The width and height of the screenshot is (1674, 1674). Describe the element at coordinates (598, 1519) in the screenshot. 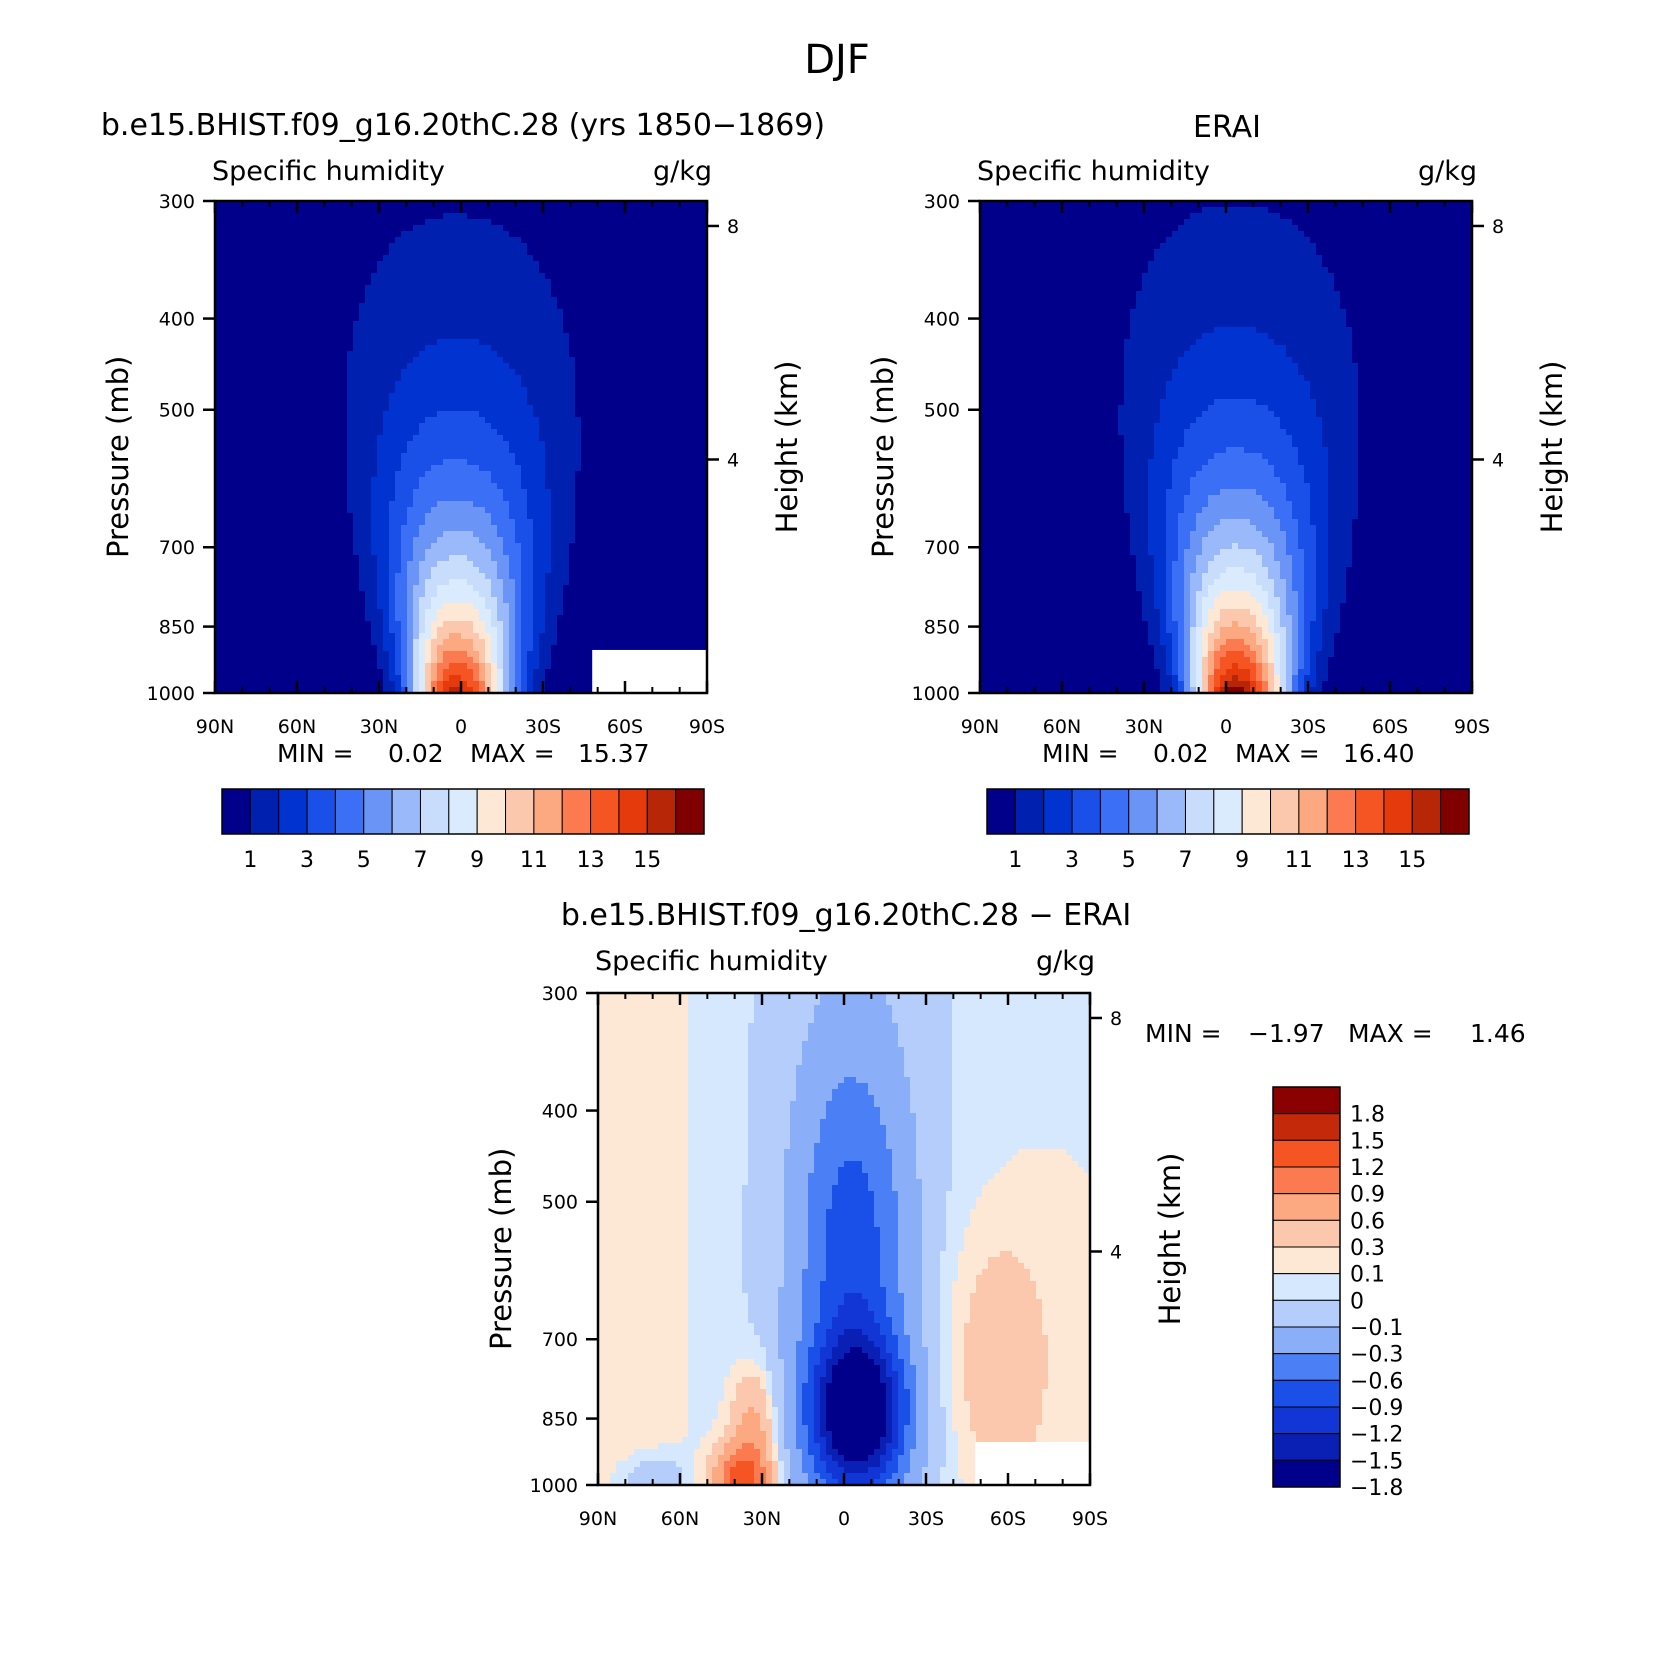

I see `x-tick-label: 90N` at that location.